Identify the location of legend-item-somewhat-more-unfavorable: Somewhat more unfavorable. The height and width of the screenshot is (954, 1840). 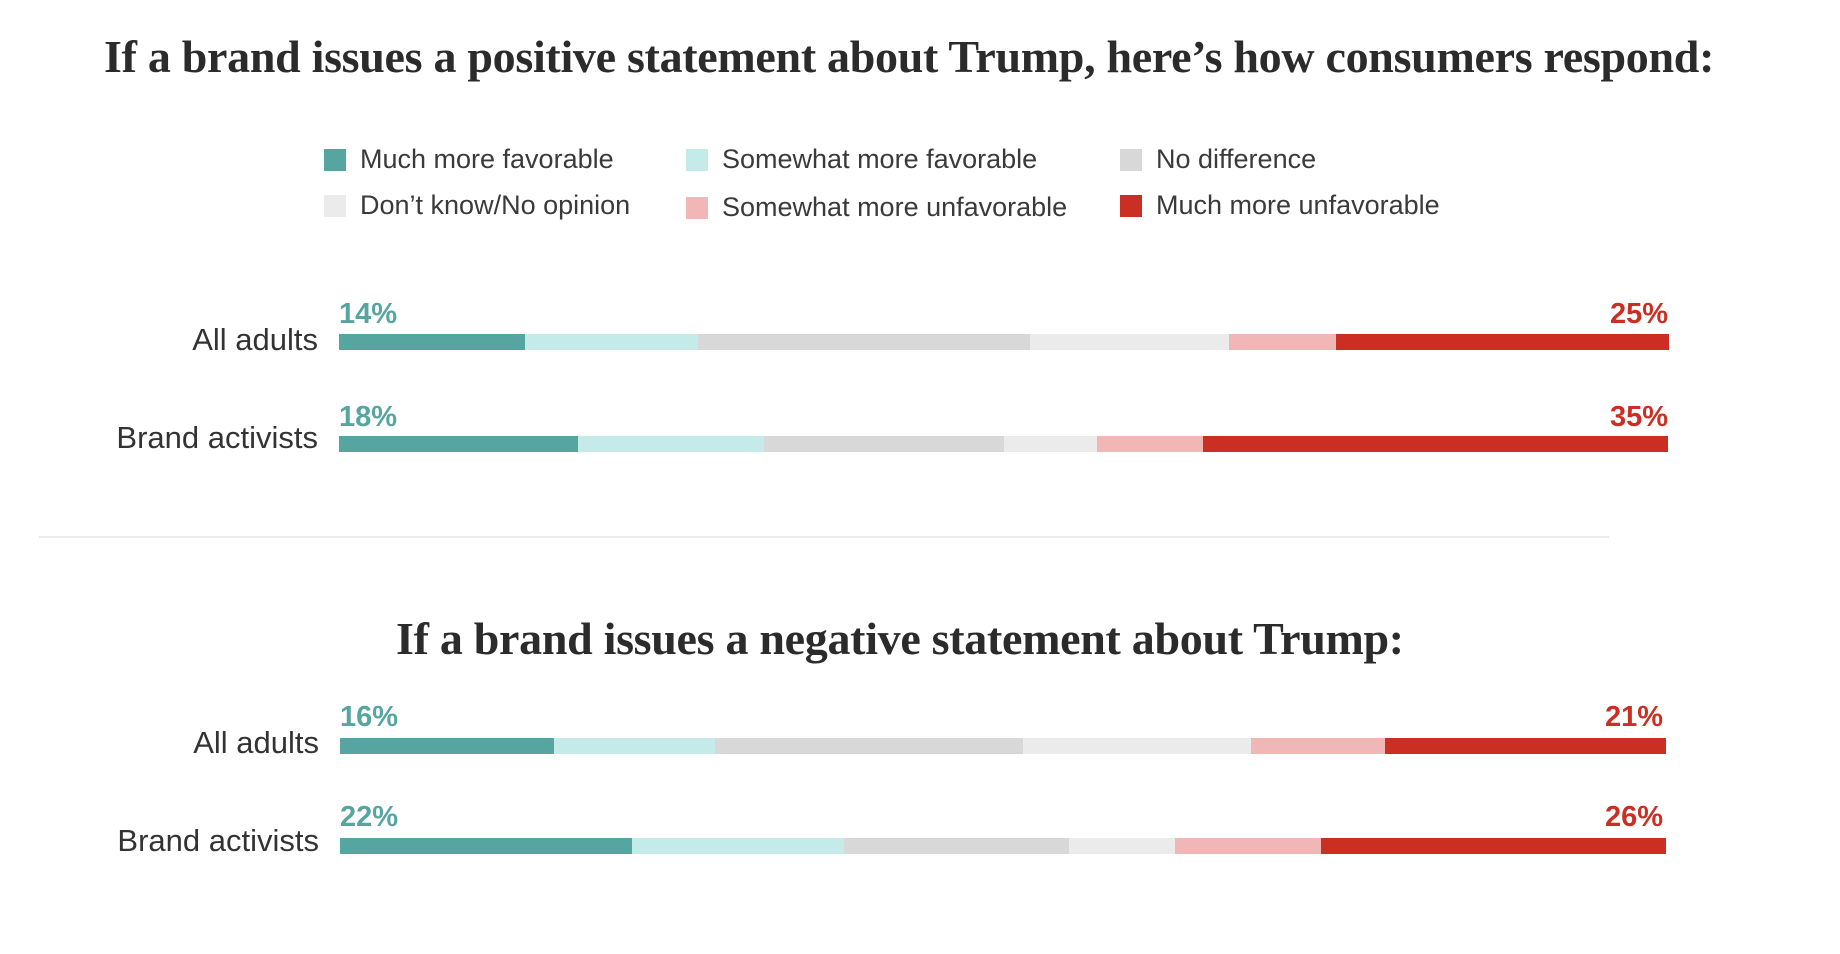
(876, 207).